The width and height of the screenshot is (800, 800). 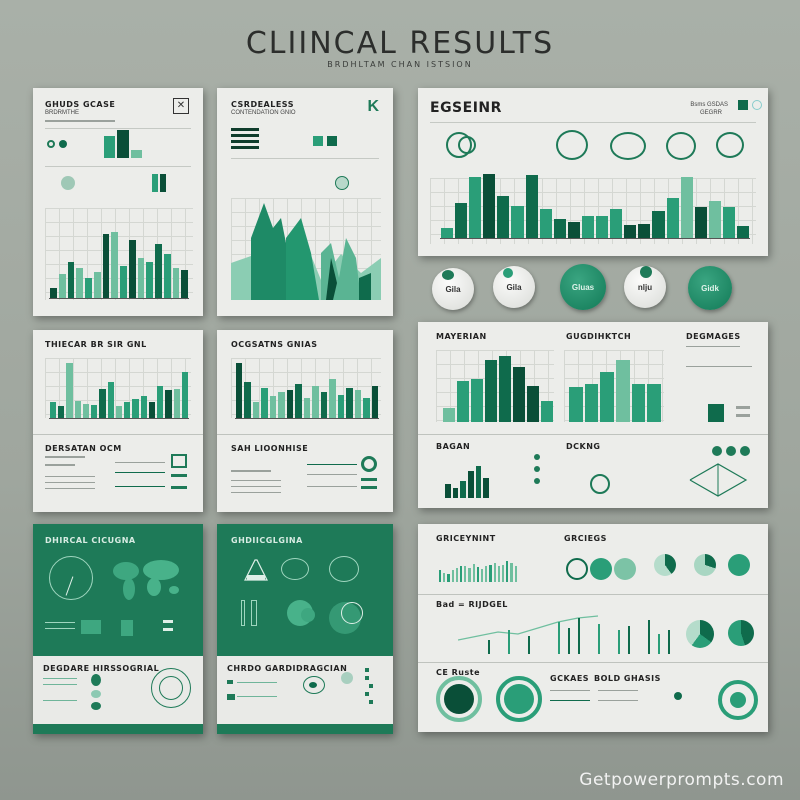 What do you see at coordinates (718, 480) in the screenshot?
I see `network-diagram` at bounding box center [718, 480].